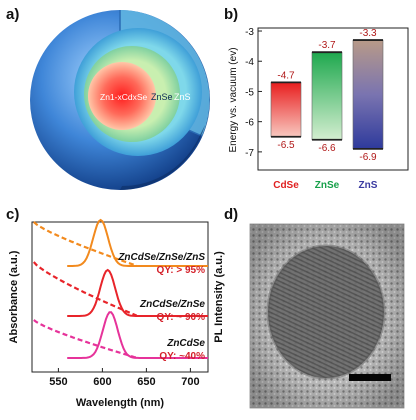 This screenshot has width=416, height=420. Describe the element at coordinates (233, 99) in the screenshot. I see `chart-b-y-axis-label: Energy vs. vacuum (ev)` at that location.